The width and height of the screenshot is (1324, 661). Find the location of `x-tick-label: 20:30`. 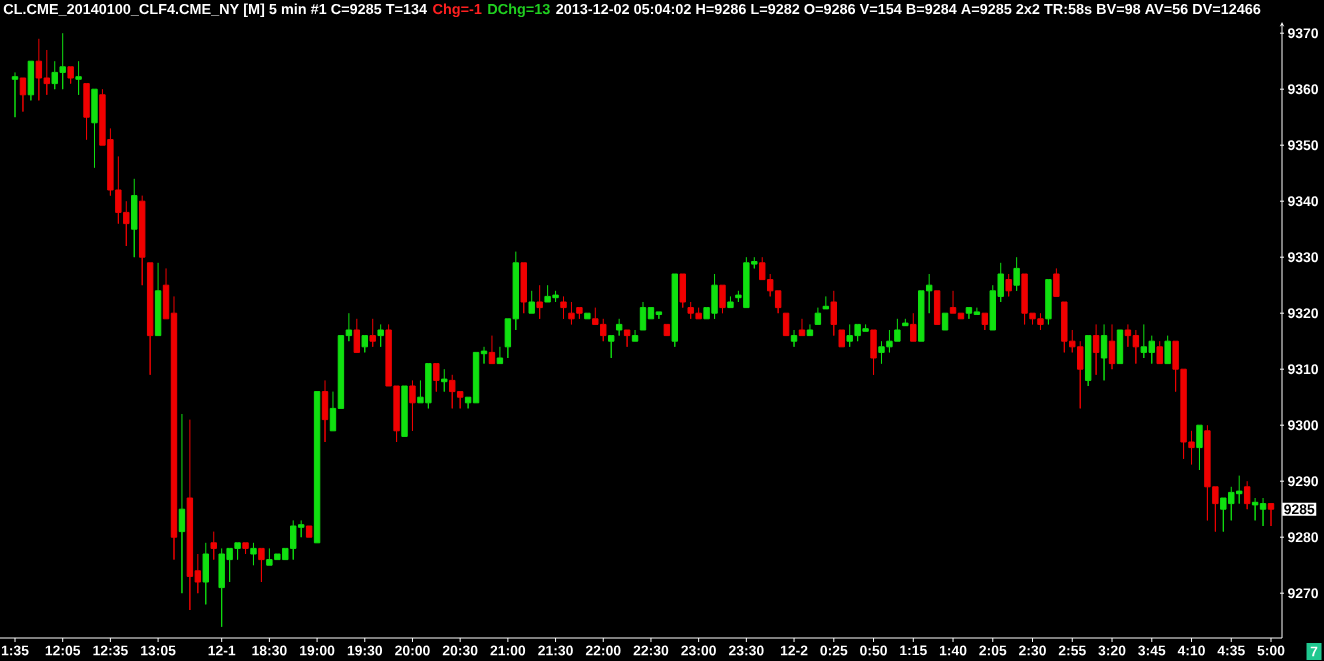

x-tick-label: 20:30 is located at coordinates (460, 650).